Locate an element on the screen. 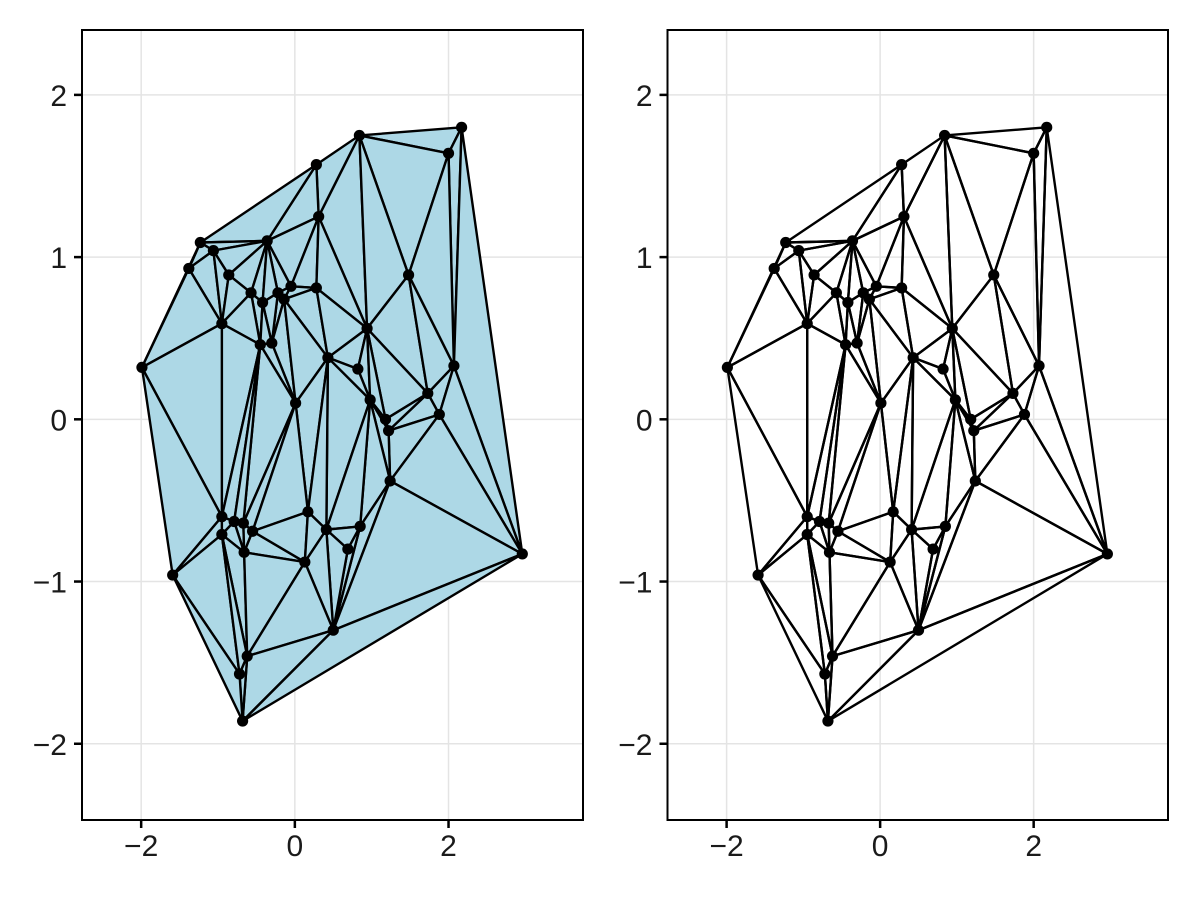 Image resolution: width=1200 pixels, height=900 pixels. y-tick-label: −2 is located at coordinates (635, 745).